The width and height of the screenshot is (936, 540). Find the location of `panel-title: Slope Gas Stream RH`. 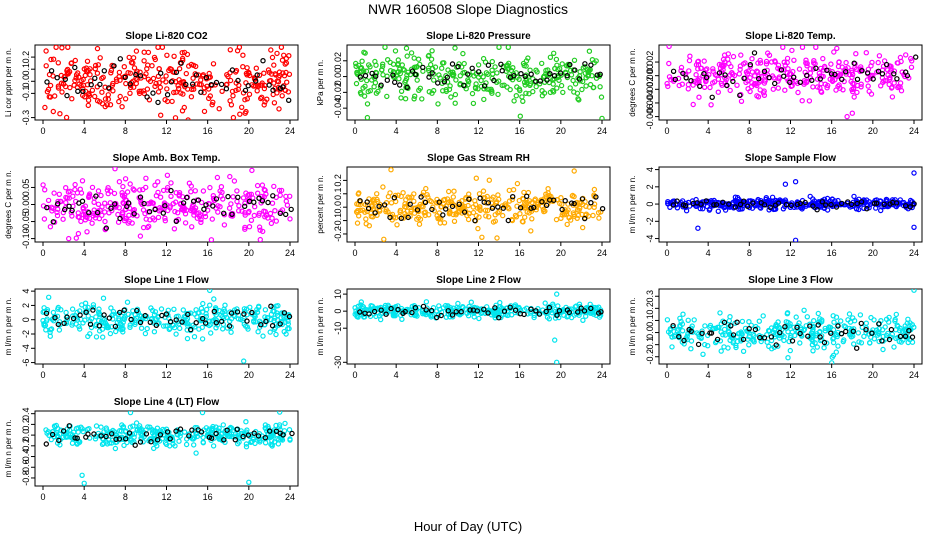

panel-title: Slope Gas Stream RH is located at coordinates (478, 158).